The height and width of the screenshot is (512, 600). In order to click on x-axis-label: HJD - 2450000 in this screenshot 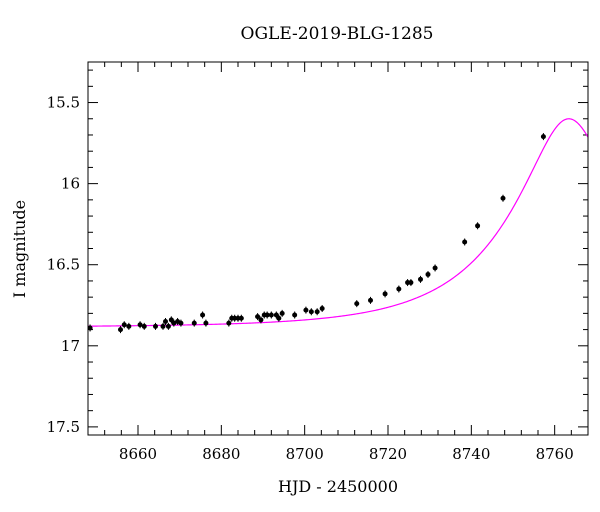, I will do `click(338, 486)`.